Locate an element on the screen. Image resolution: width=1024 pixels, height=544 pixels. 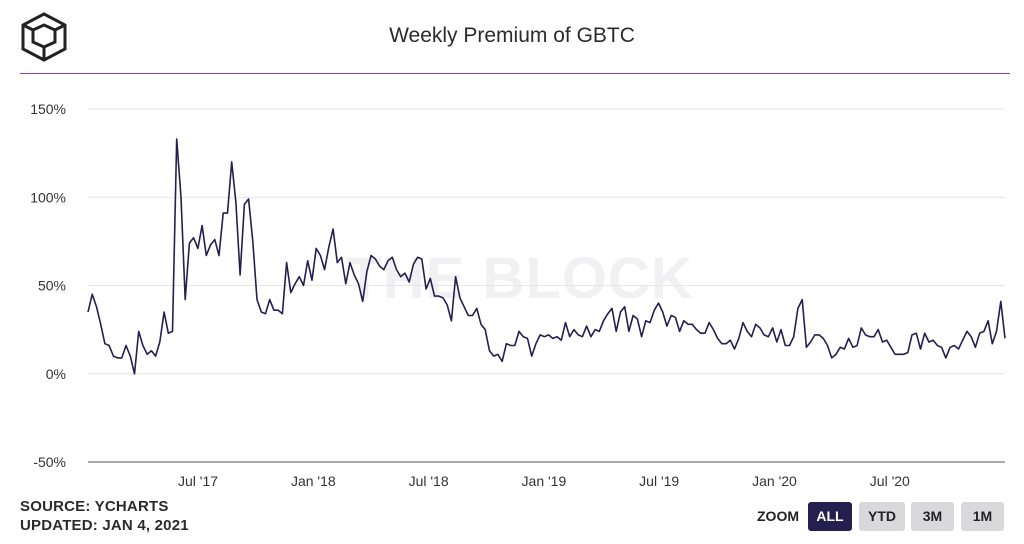
x-tick-label: Jul '20 is located at coordinates (890, 481).